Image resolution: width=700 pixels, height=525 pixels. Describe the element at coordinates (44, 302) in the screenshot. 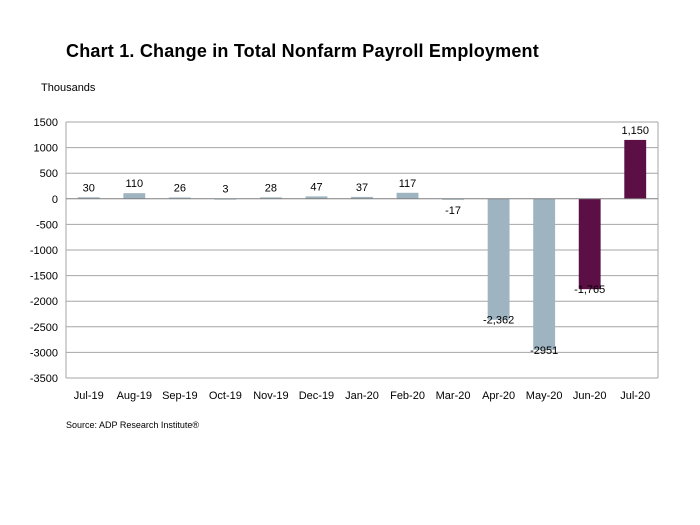

I see `y-tick-label: -2000` at that location.